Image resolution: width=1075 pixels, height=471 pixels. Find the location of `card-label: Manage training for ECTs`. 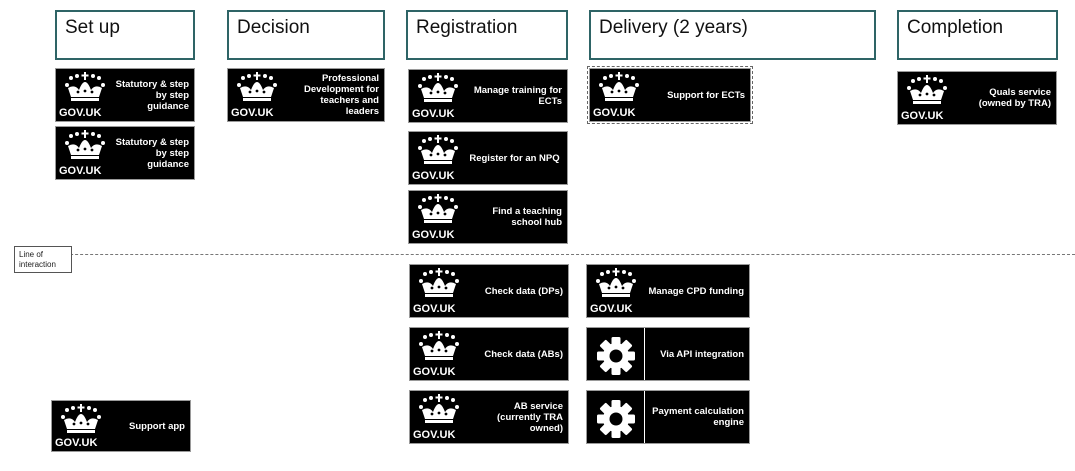

card-label: Manage training for ECTs is located at coordinates (517, 96).